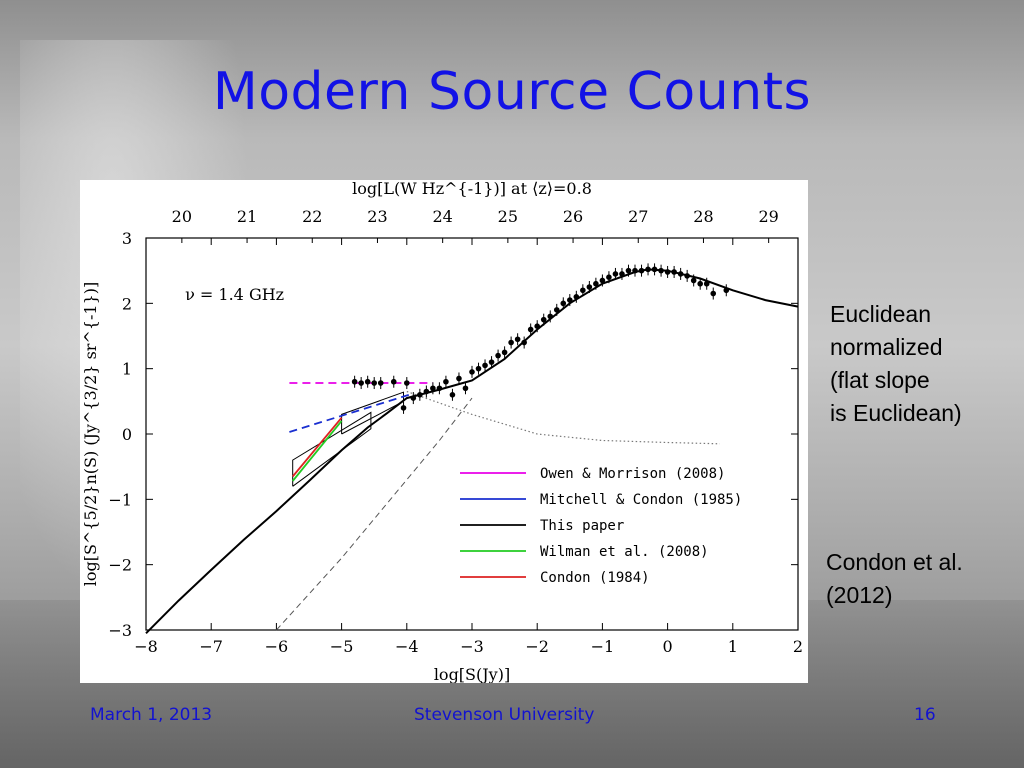  What do you see at coordinates (247, 216) in the screenshot?
I see `top-x-tick-label: 21` at bounding box center [247, 216].